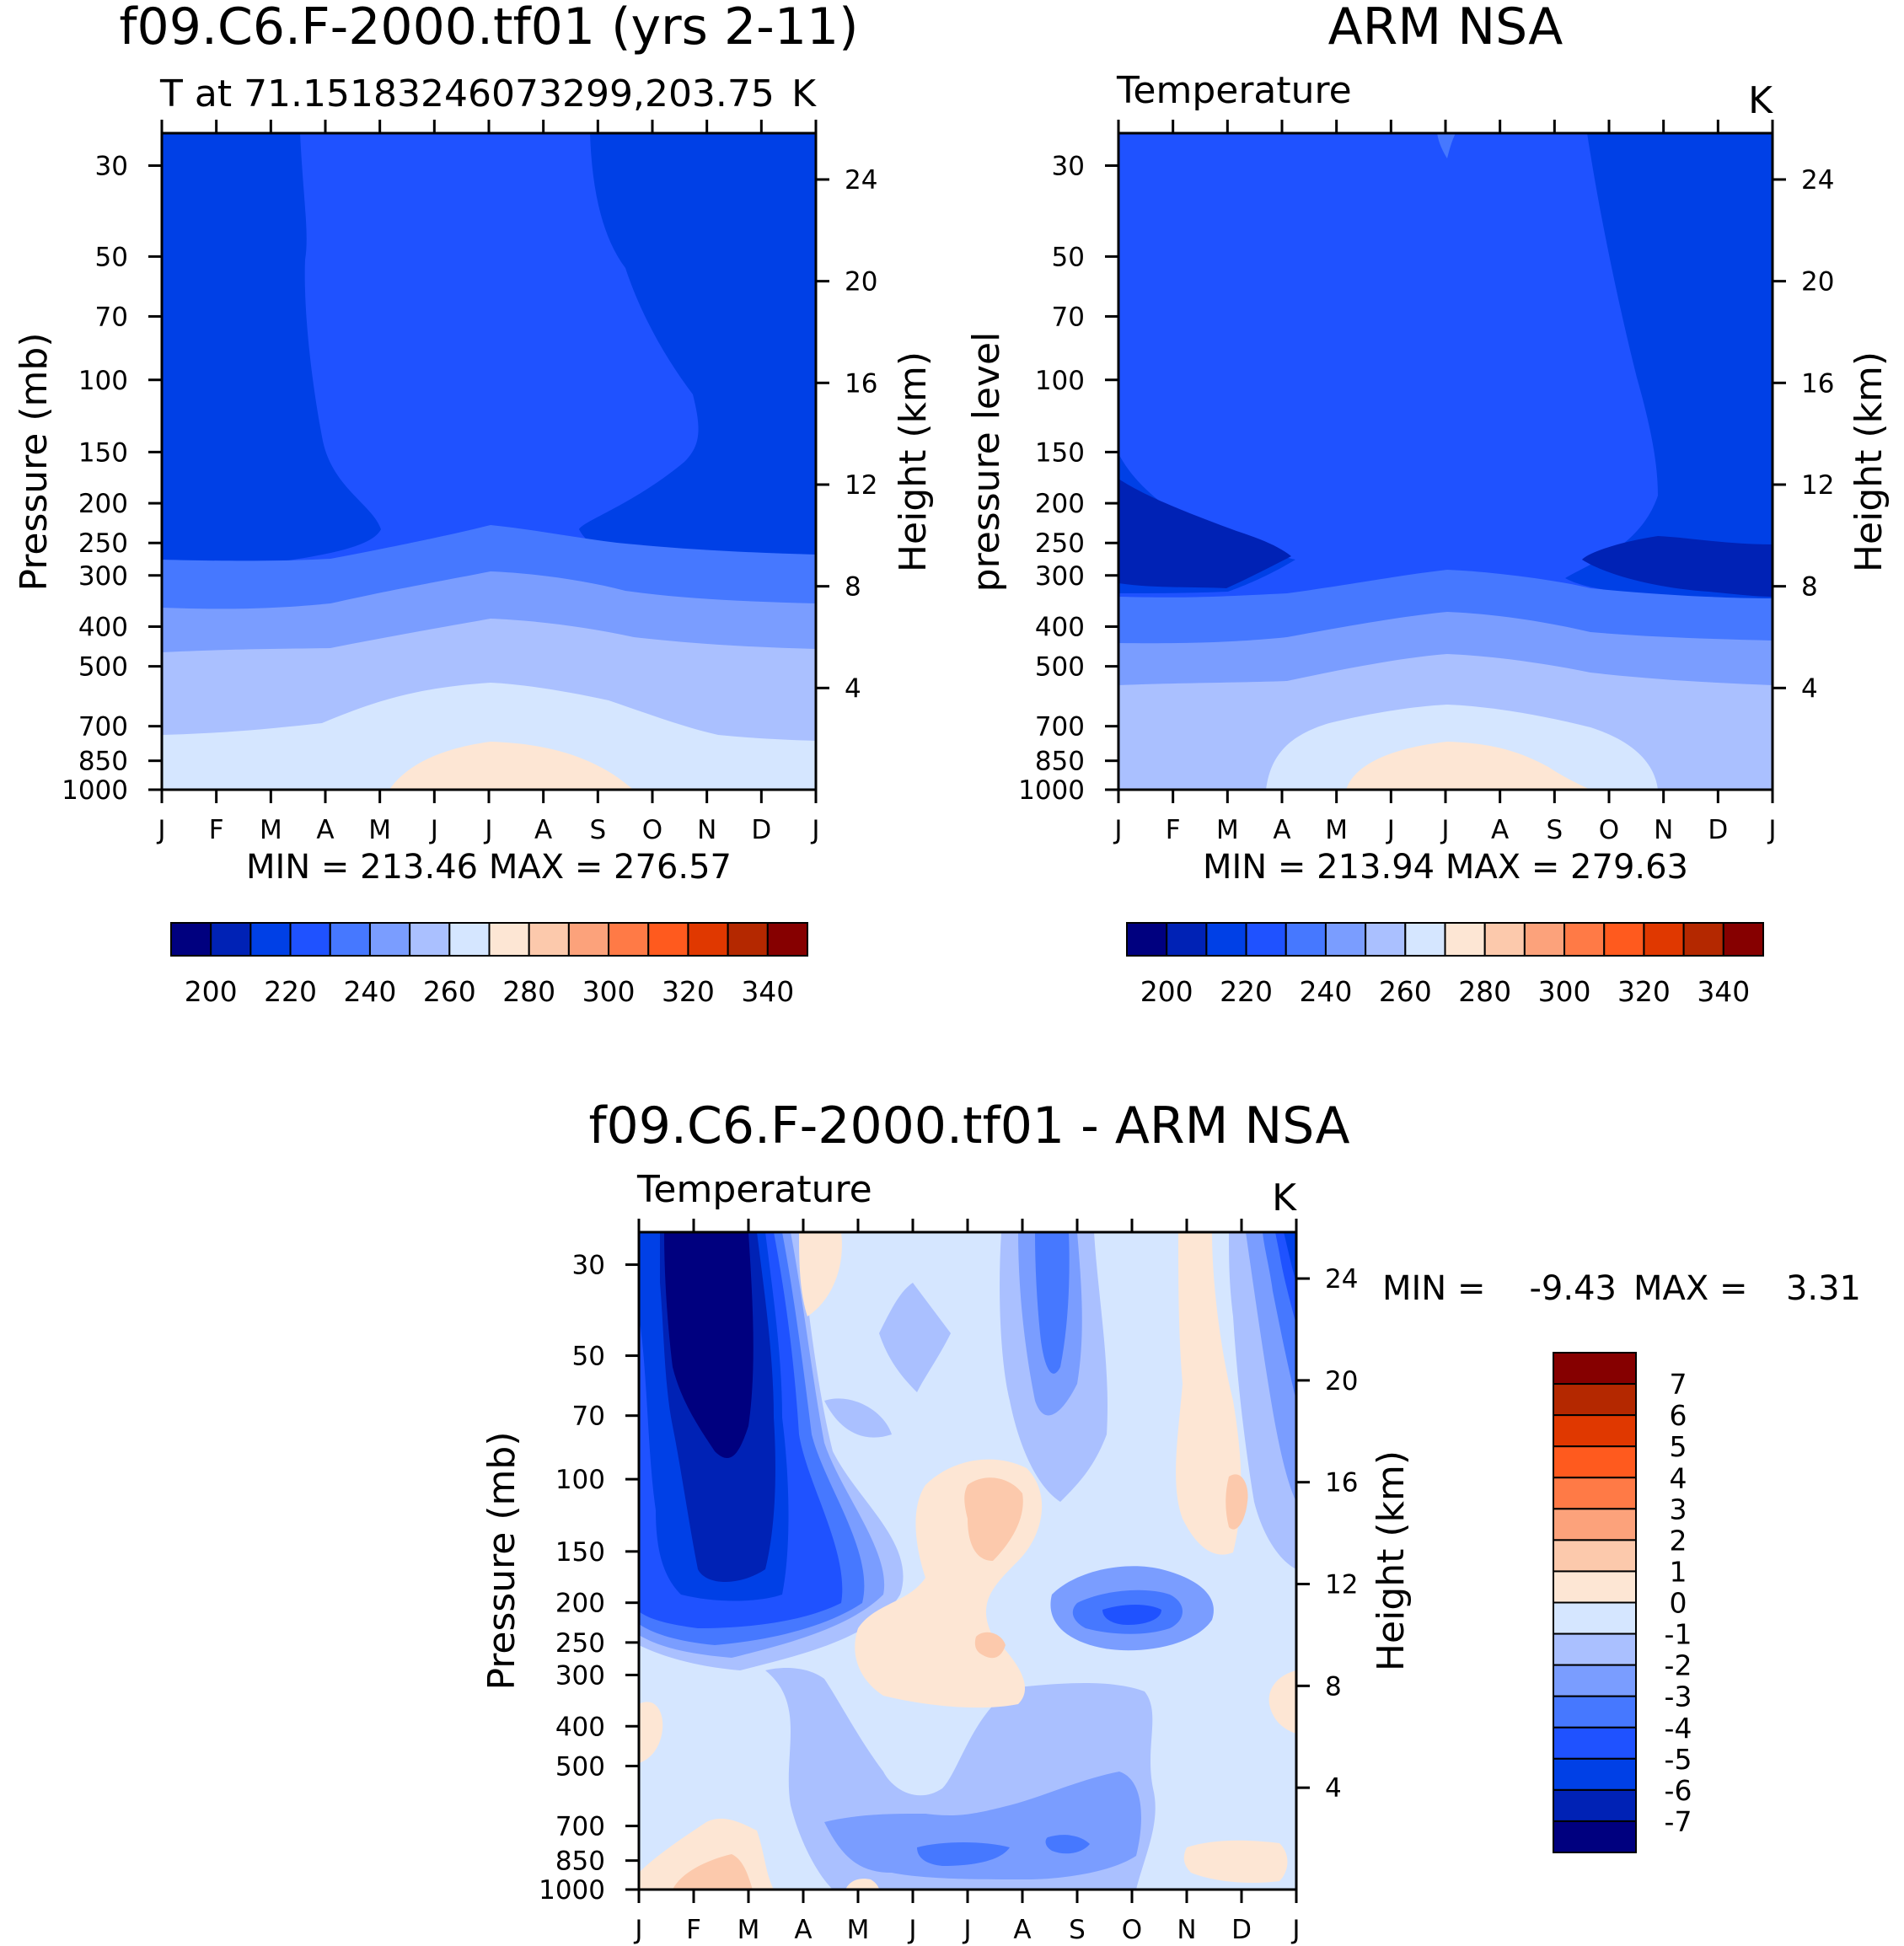  I want to click on band-210-left, so click(1204, 533).